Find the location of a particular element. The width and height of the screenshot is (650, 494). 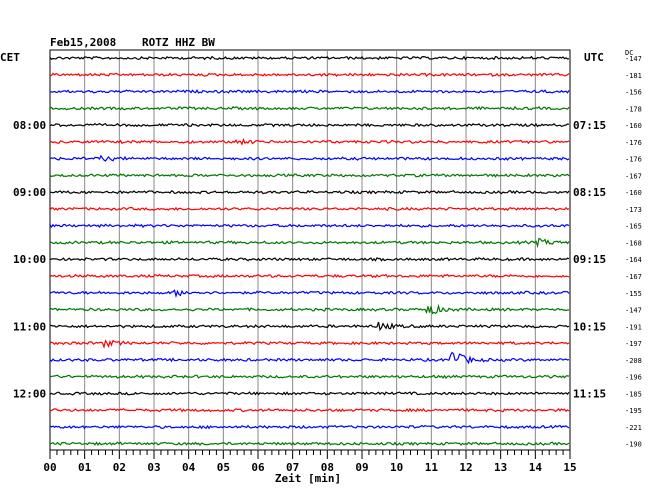

left-time-labels: 08:00 09:00 10:00 11:00 12:00 is located at coordinates (29, 259).